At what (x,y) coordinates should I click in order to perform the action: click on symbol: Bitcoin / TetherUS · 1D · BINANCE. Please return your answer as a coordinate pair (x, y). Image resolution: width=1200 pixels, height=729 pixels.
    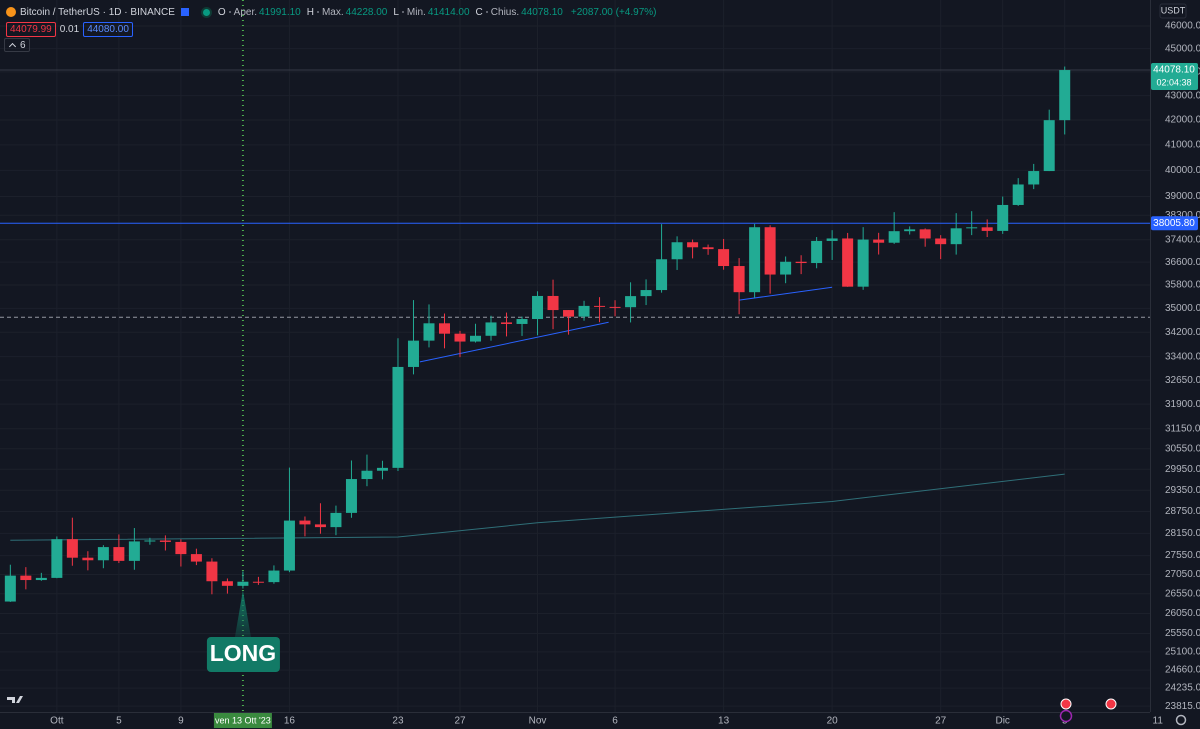
    Looking at the image, I should click on (97, 12).